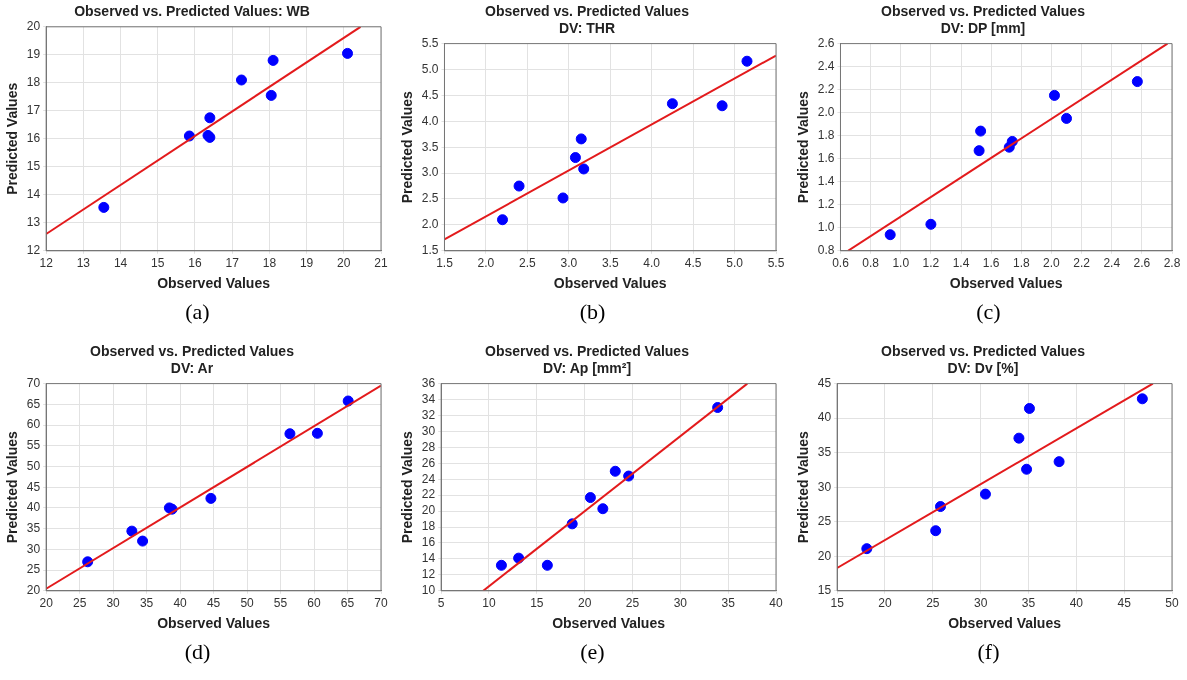  Describe the element at coordinates (982, 28) in the screenshot. I see `chart-subtitle: DV: DP [mm]` at that location.